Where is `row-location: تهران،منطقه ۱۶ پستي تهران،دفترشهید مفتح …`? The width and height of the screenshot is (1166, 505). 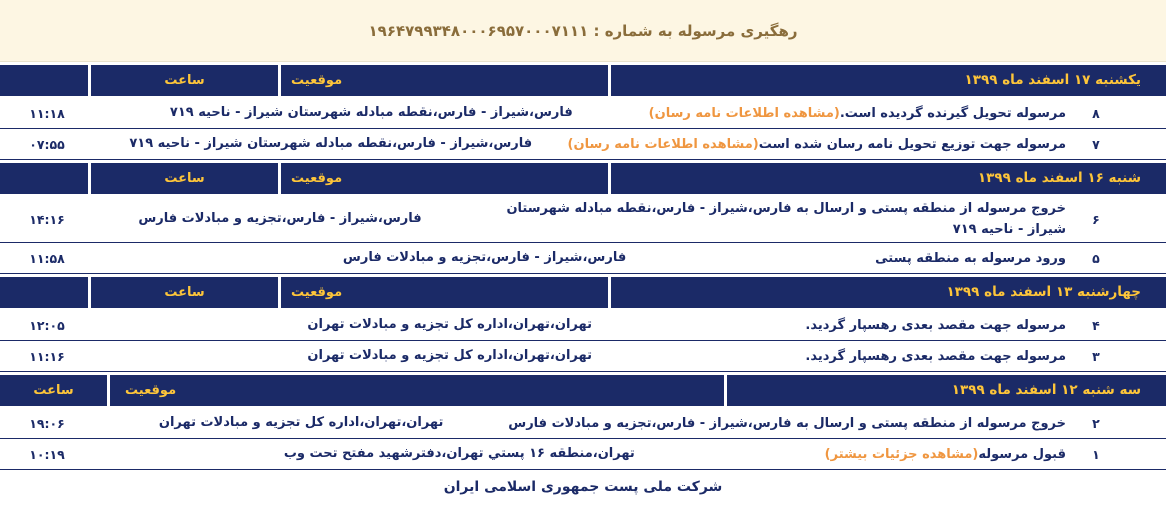 row-location: تهران،منطقه ۱۶ پستي تهران،دفترشهید مفتح … is located at coordinates (459, 453).